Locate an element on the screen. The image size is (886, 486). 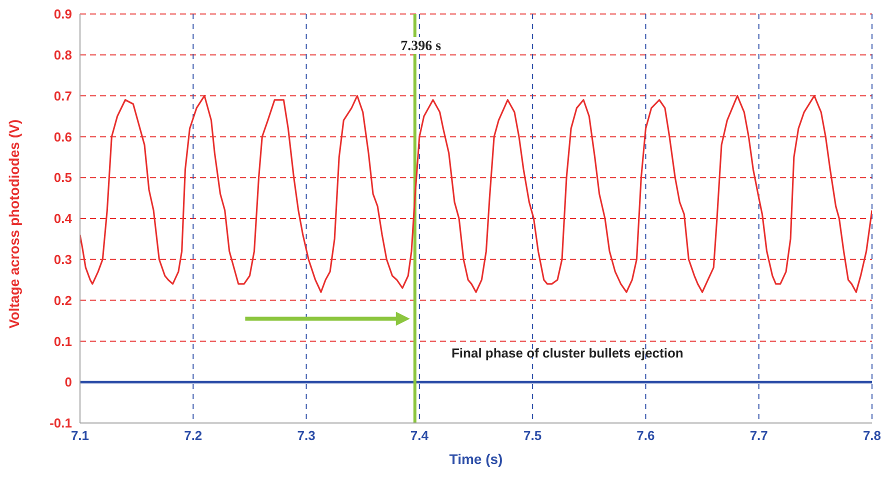
y-tick-label: 0.1 is located at coordinates (63, 341).